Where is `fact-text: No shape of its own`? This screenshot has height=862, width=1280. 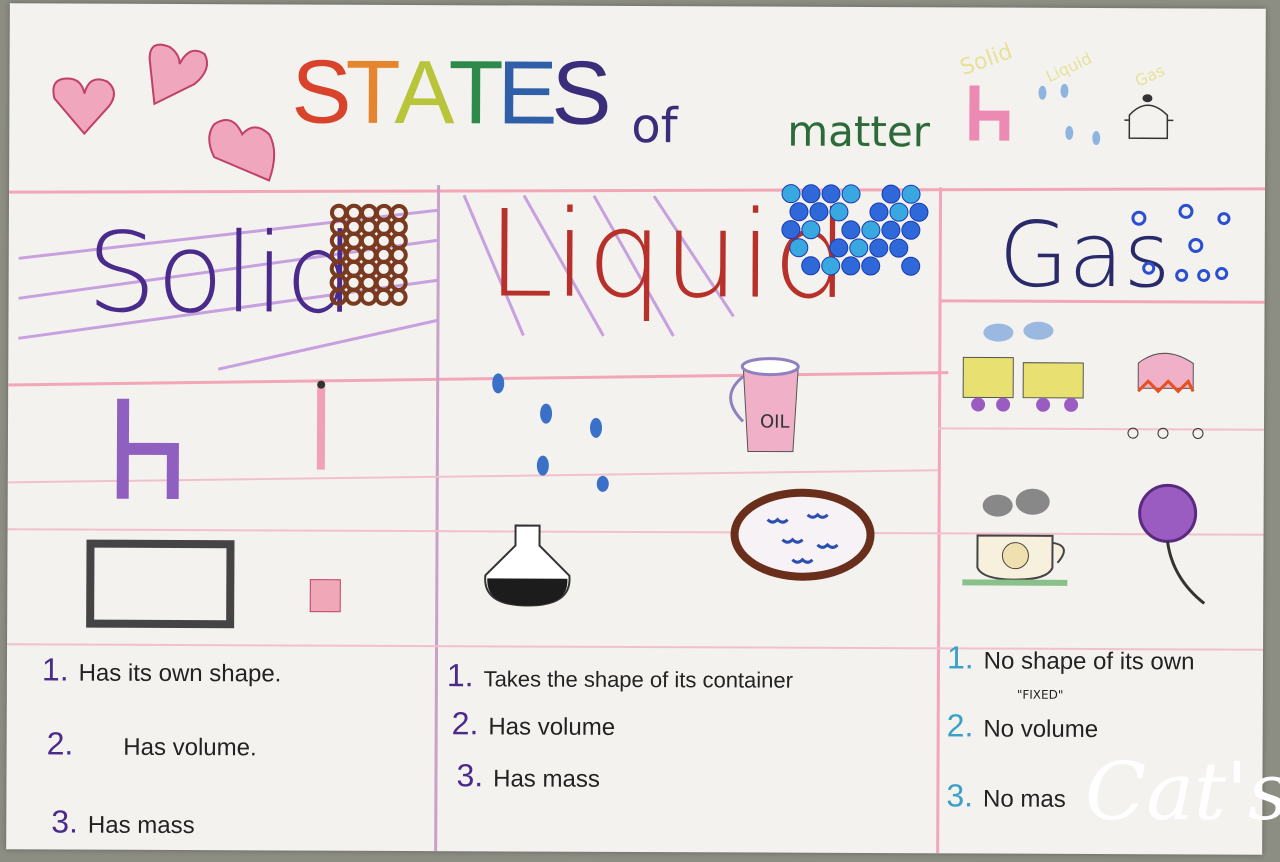
fact-text: No shape of its own is located at coordinates (1089, 661).